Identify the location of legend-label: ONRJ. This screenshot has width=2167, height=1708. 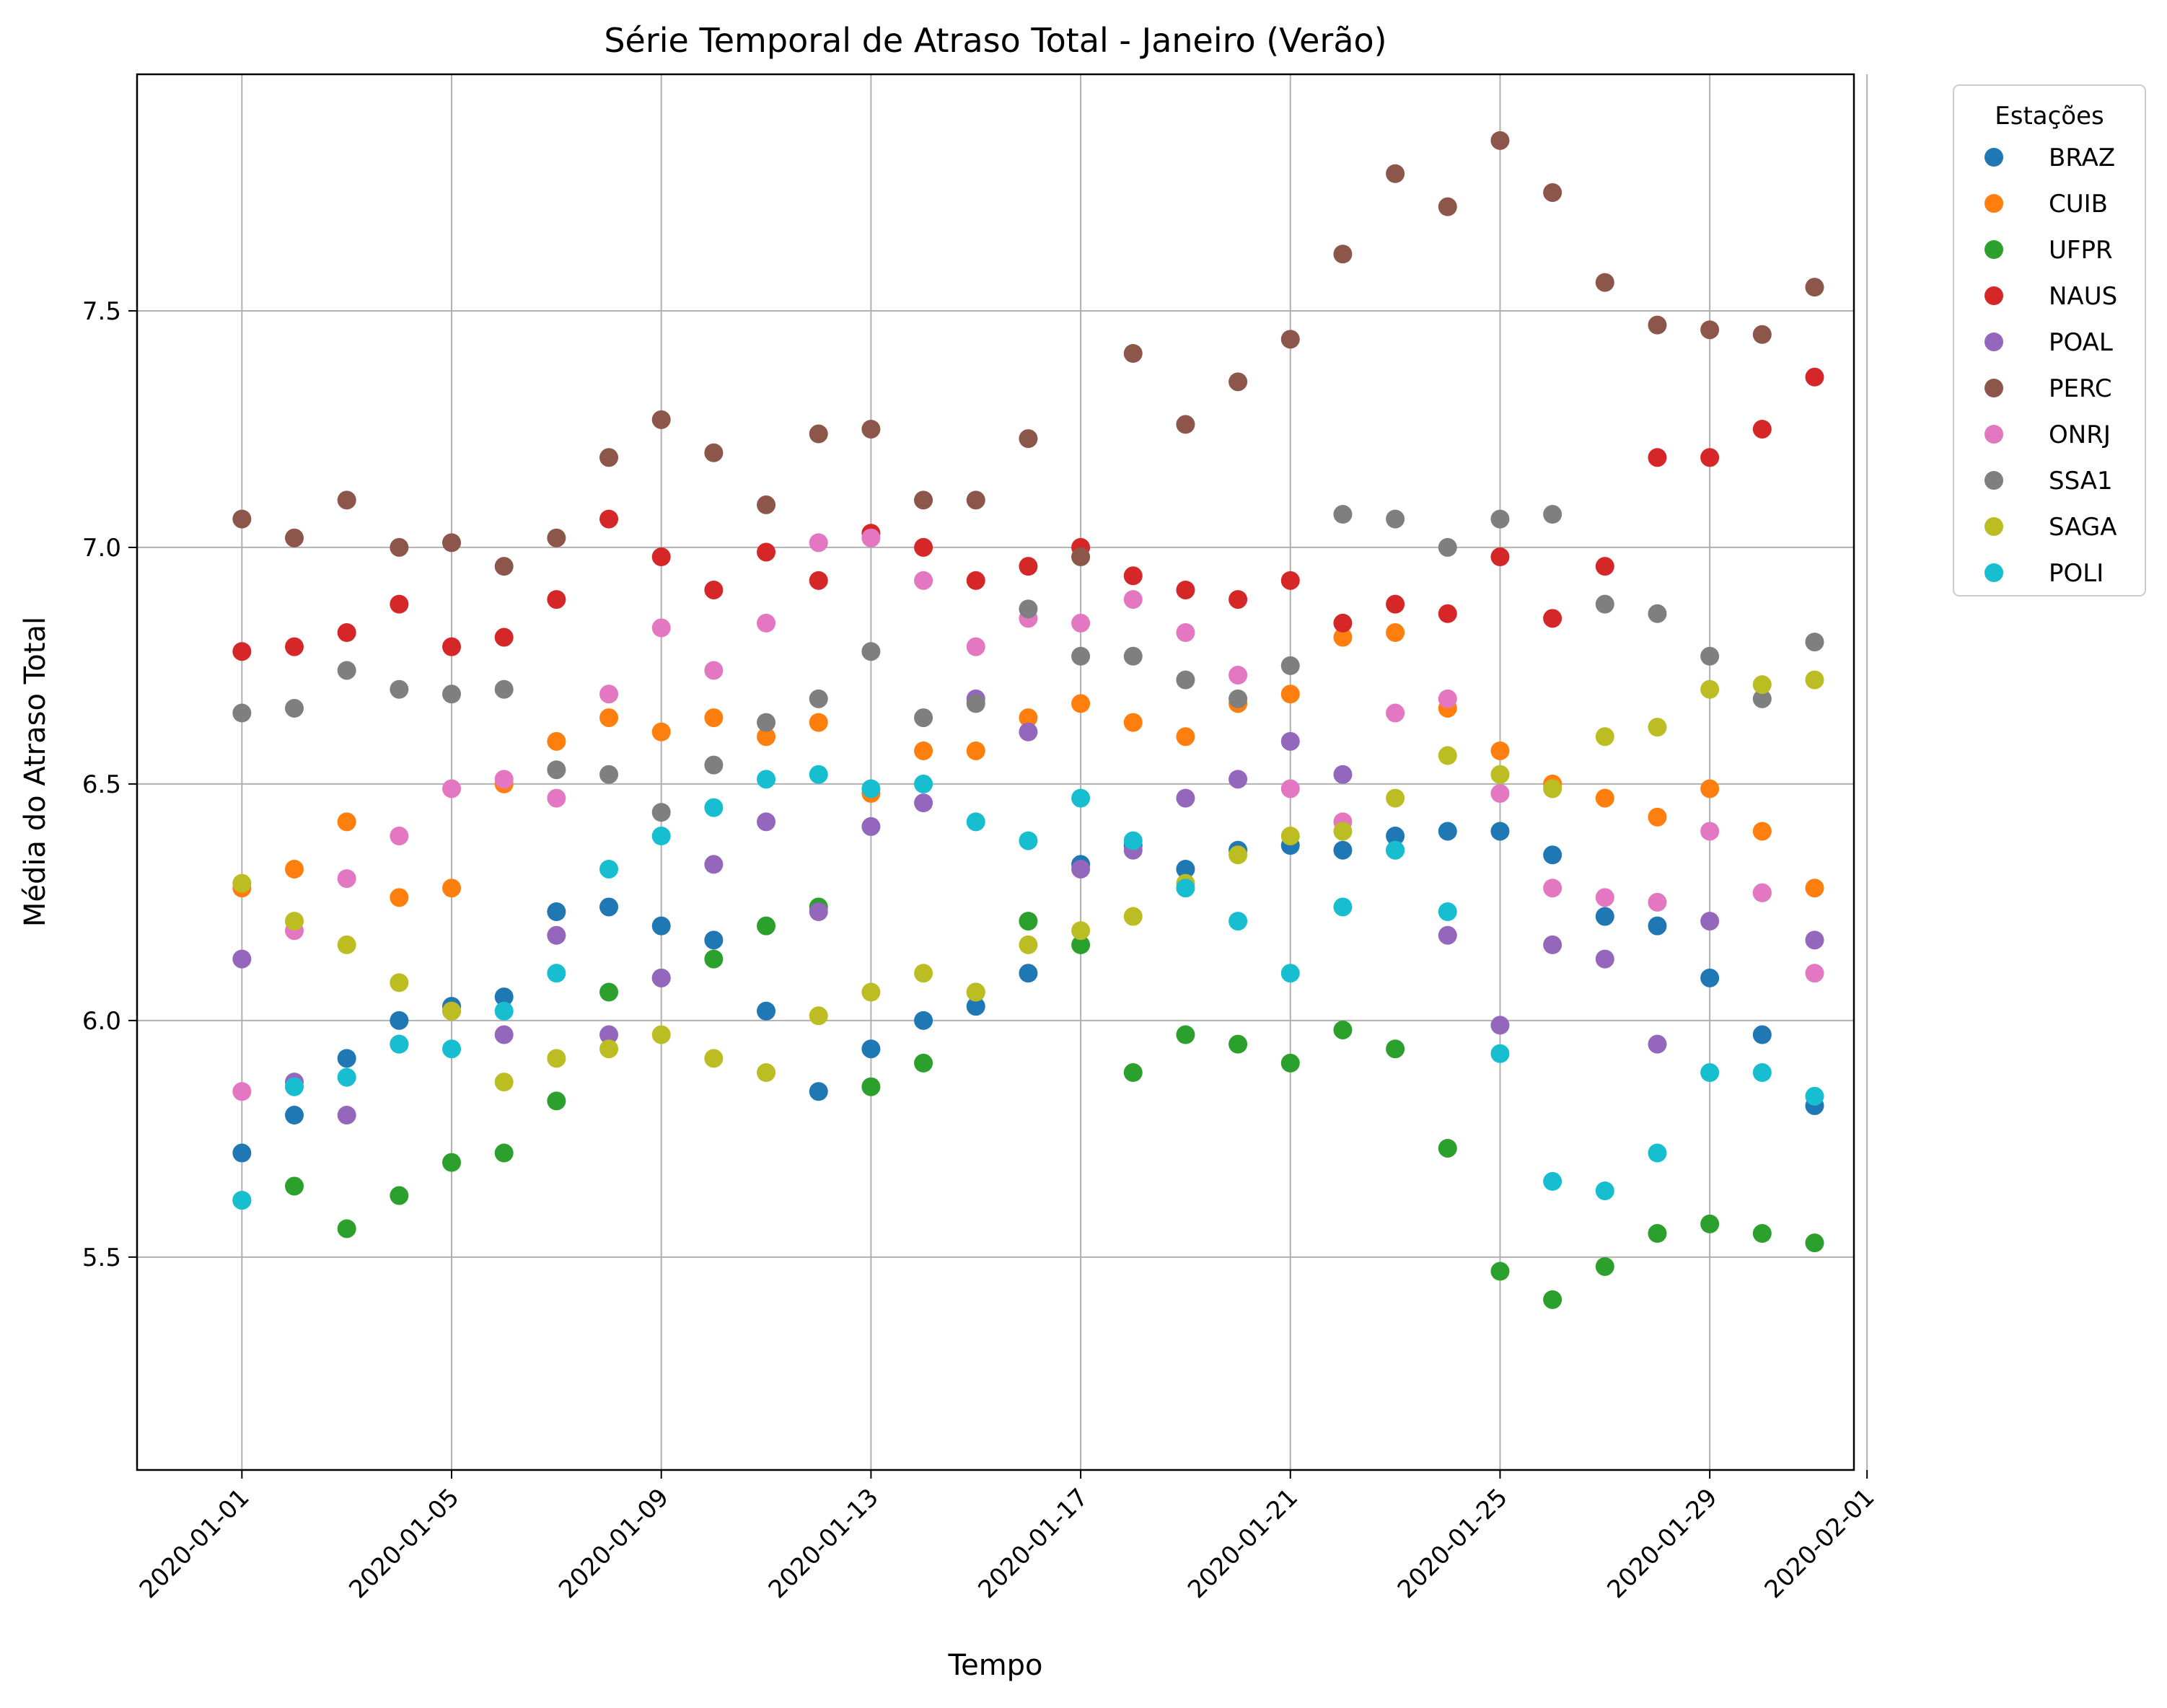
(2080, 435).